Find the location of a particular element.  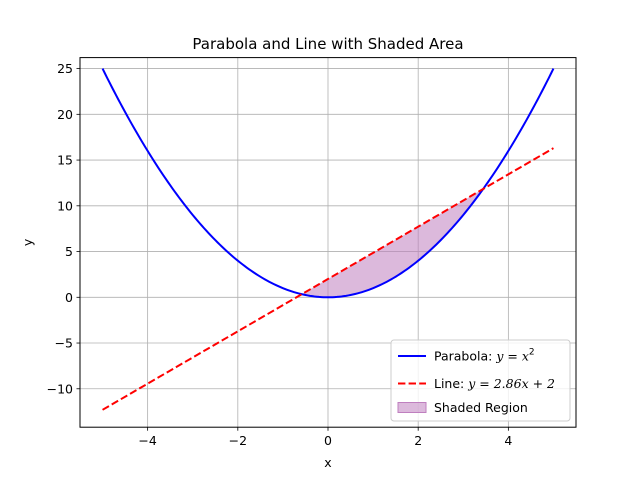

x-axis-label: x is located at coordinates (327, 462).